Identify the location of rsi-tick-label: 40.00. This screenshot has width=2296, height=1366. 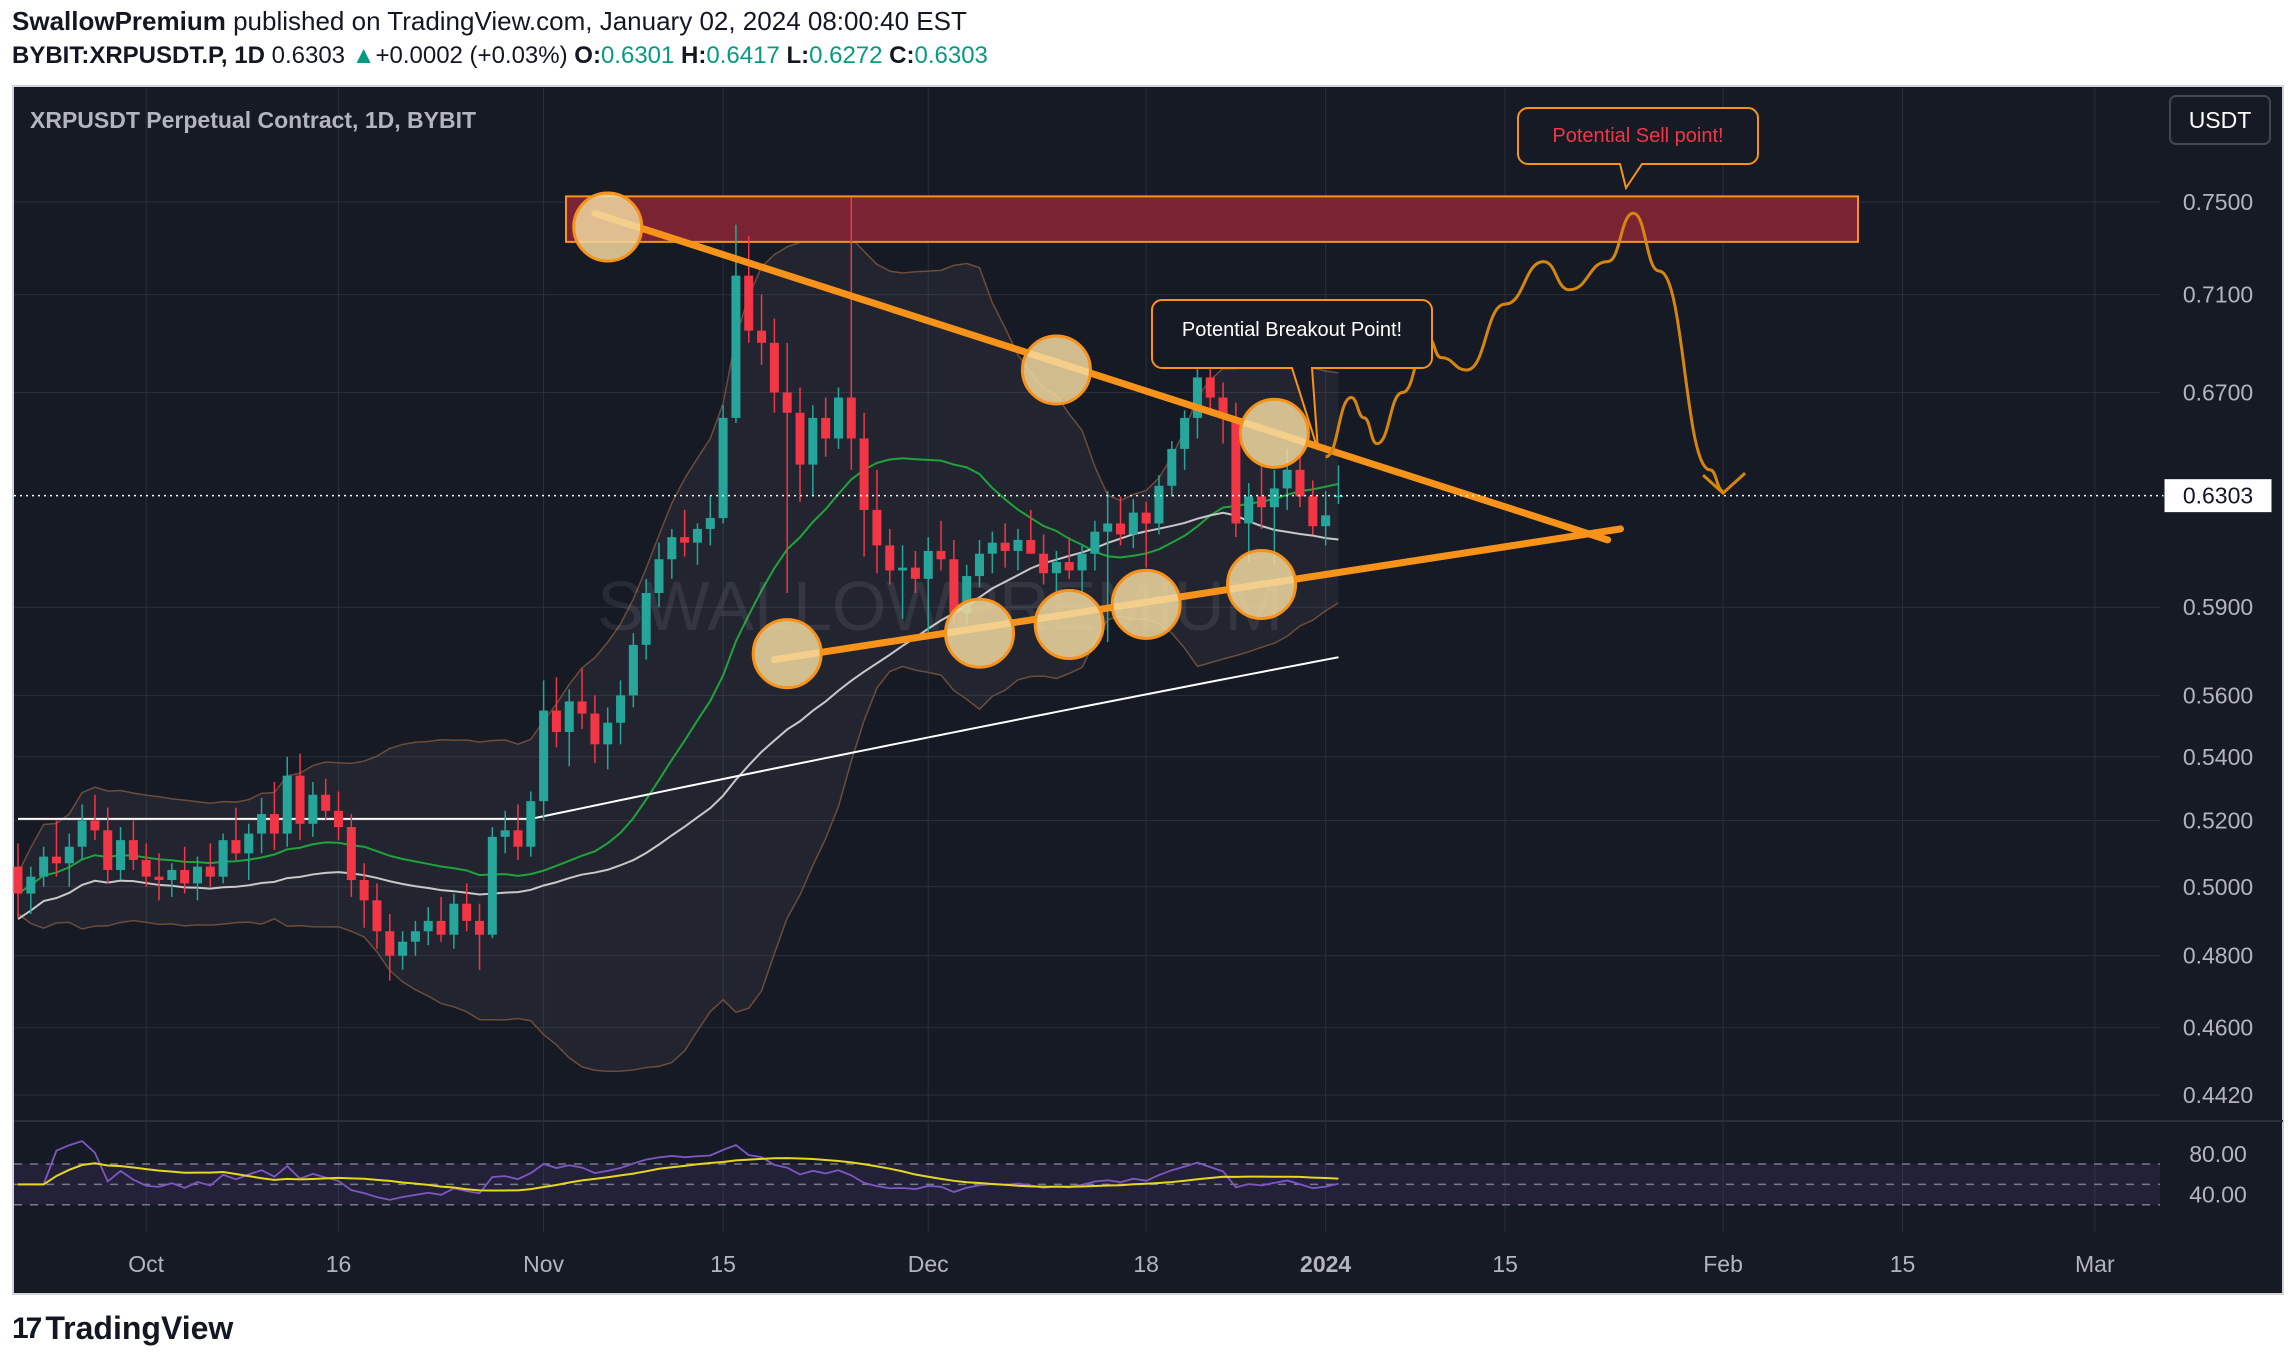
(2218, 1195).